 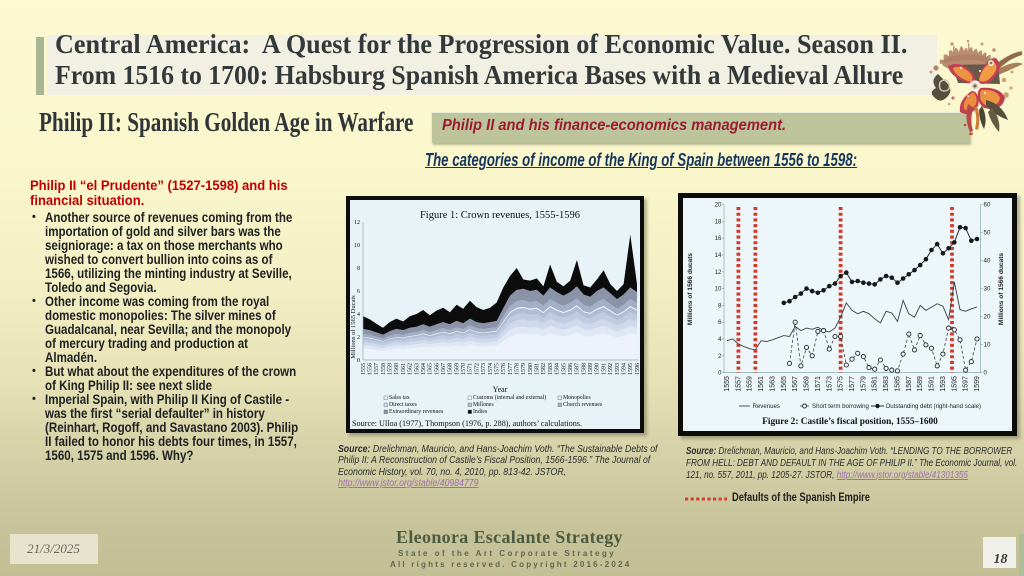 I want to click on svg-text: 1574, so click(x=491, y=369).